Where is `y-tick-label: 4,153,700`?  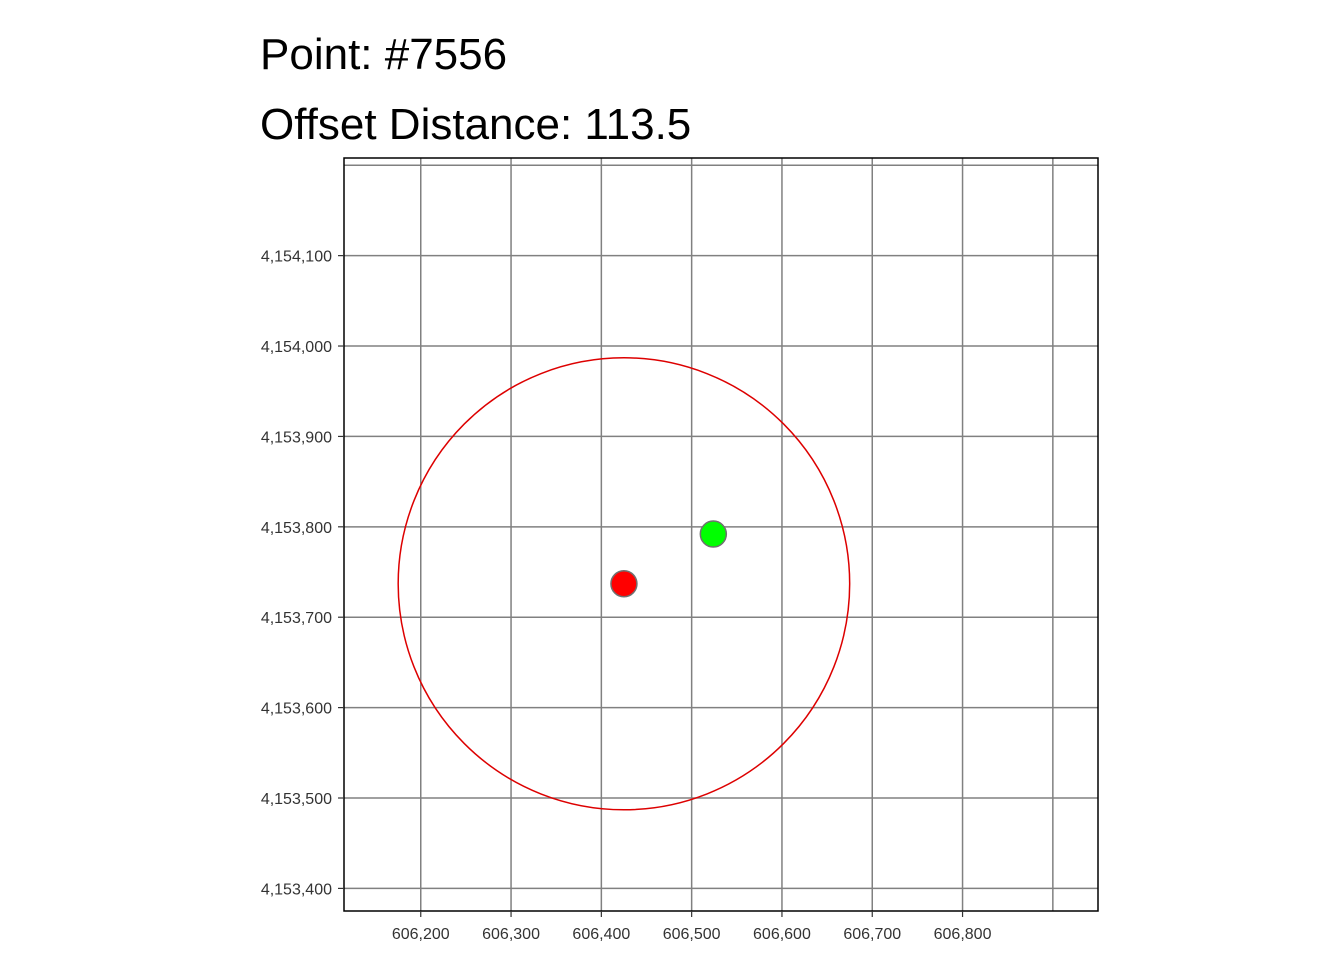
y-tick-label: 4,153,700 is located at coordinates (296, 618).